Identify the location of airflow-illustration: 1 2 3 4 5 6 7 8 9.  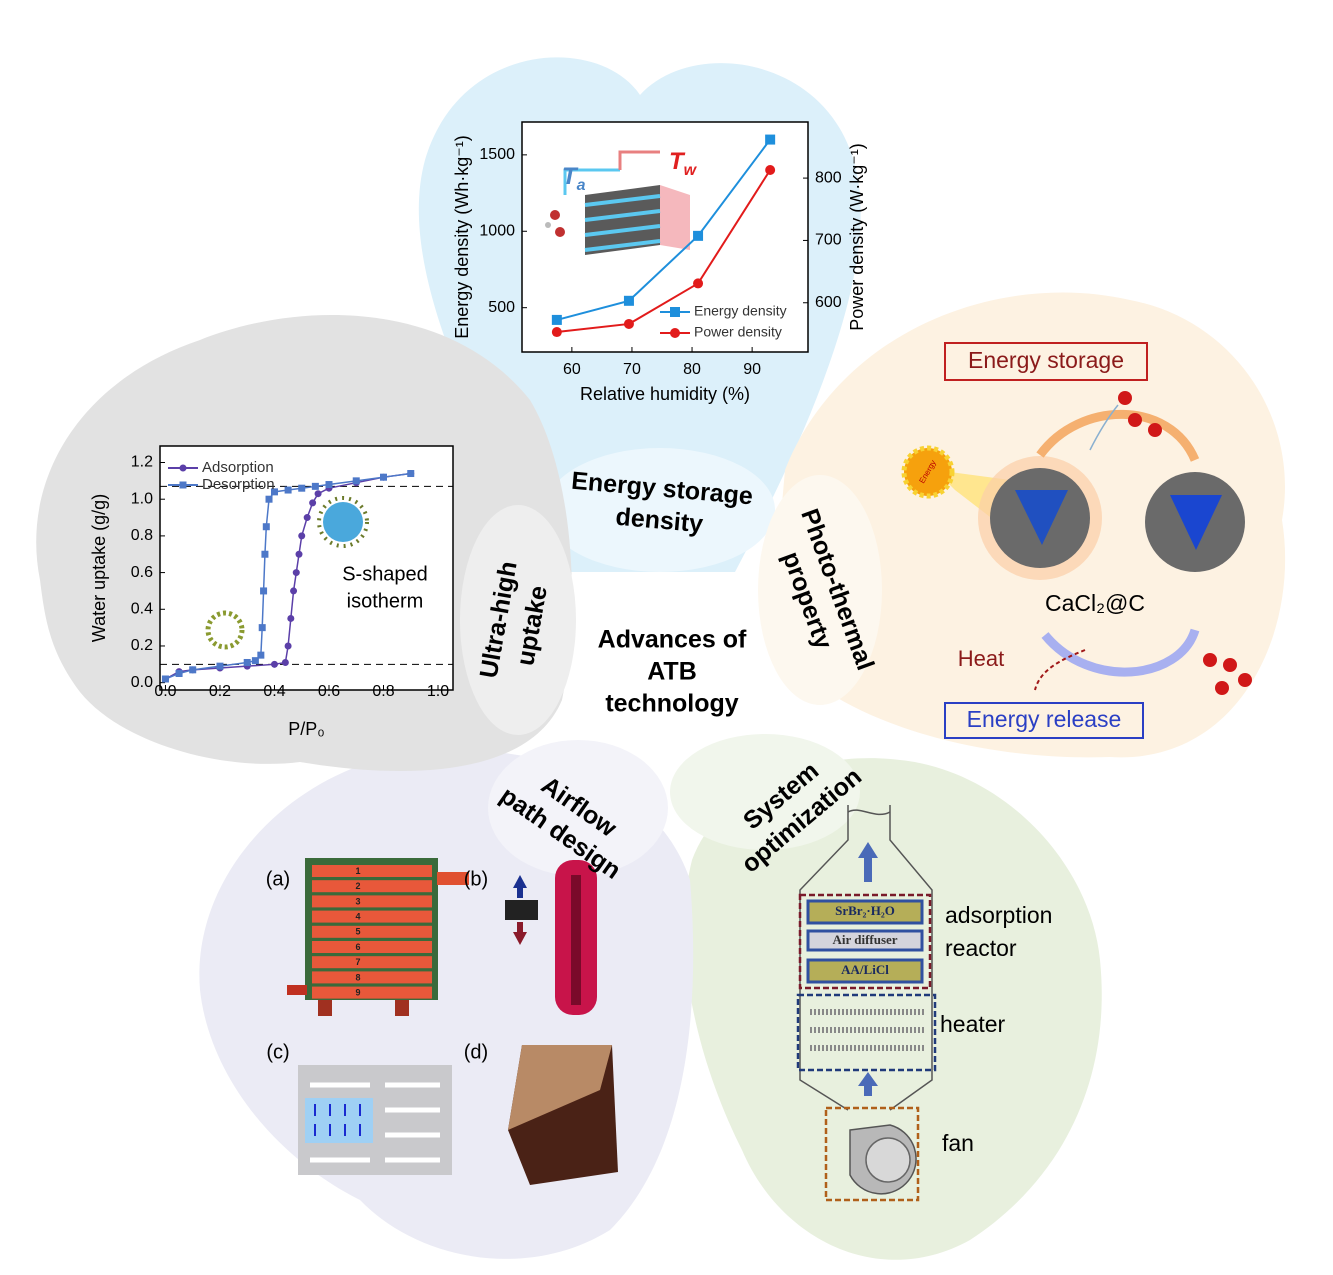
(452, 1021).